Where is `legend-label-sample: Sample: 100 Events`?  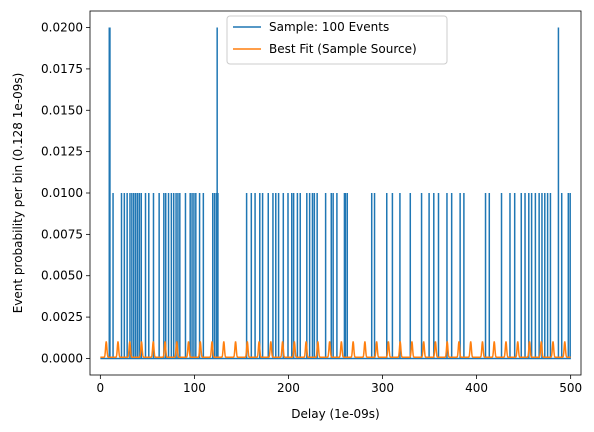 legend-label-sample: Sample: 100 Events is located at coordinates (329, 27).